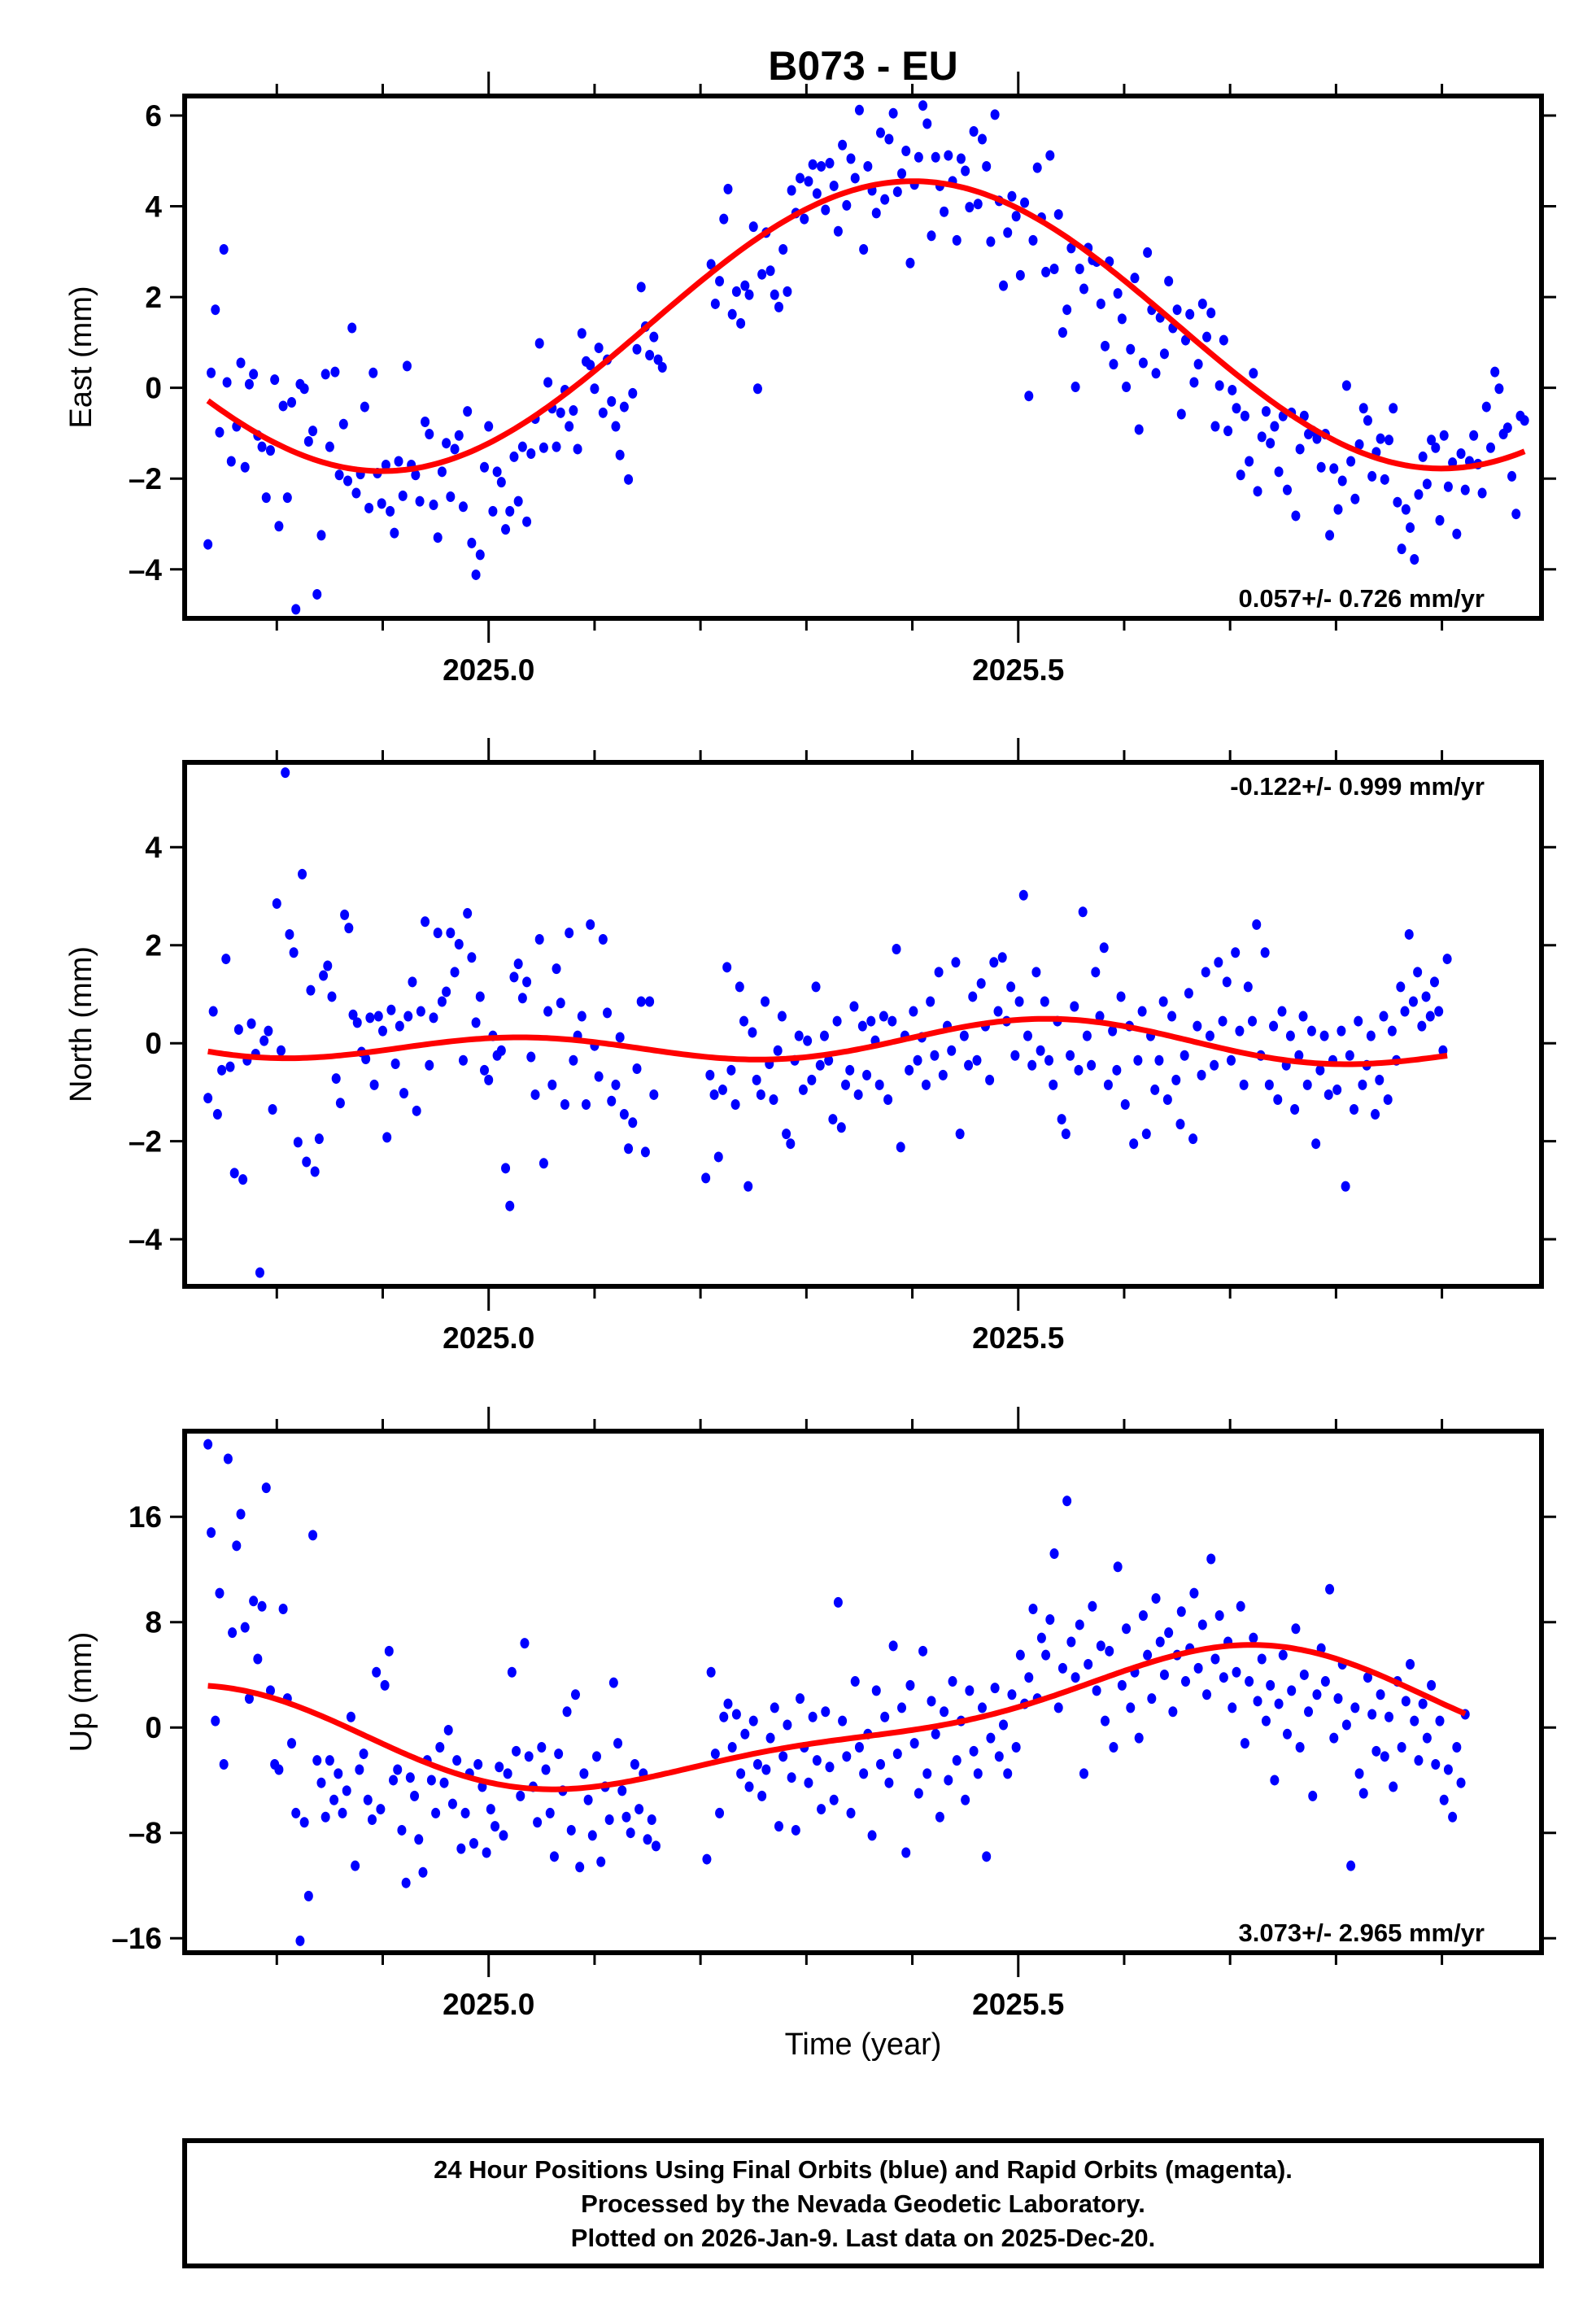  I want to click on x-tick-label: 2025.0, so click(488, 2005).